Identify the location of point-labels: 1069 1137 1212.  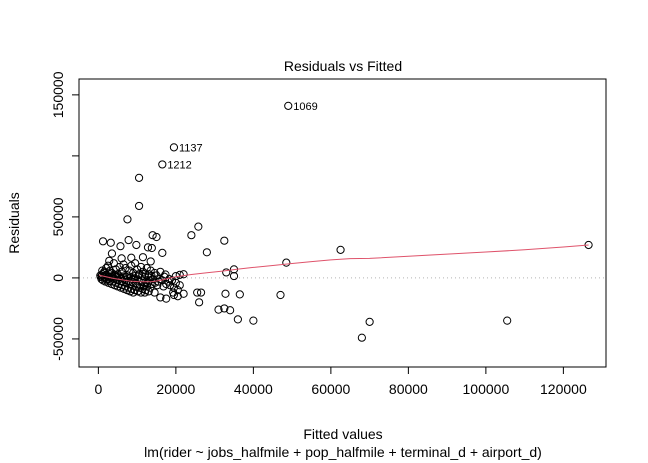
(242, 136).